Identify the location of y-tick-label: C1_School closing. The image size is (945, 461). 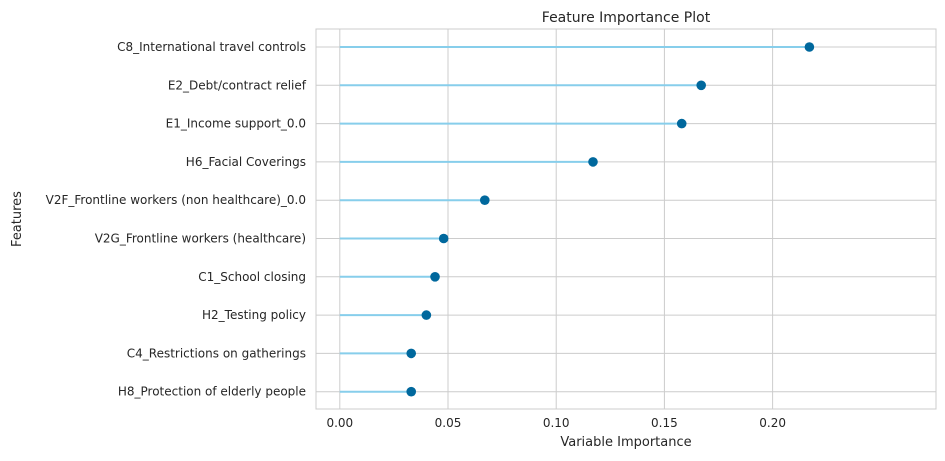
(252, 277).